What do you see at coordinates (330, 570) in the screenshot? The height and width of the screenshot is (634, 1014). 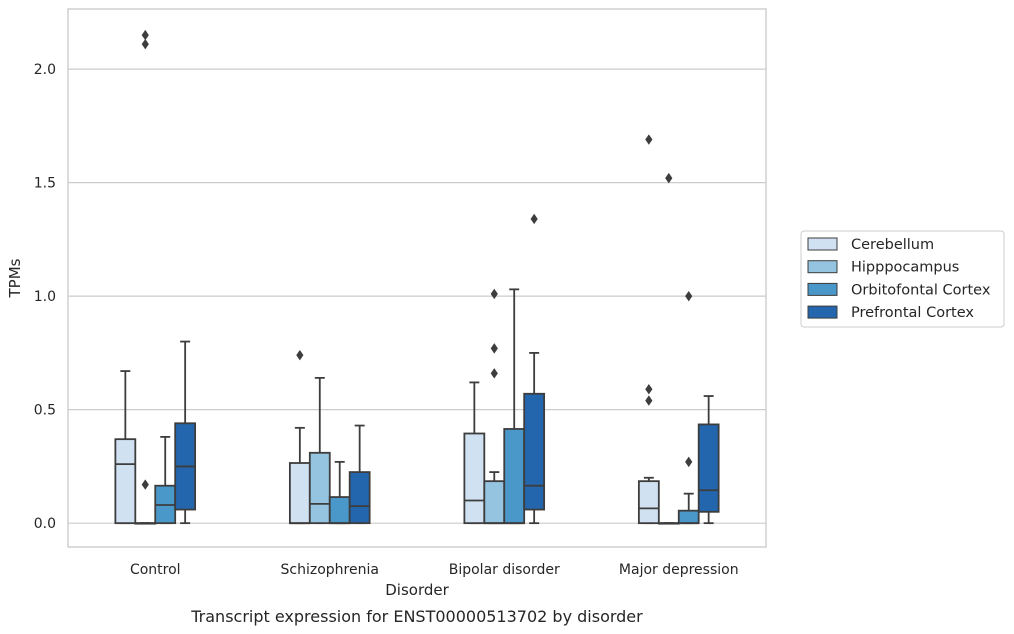 I see `x-tick-label: Schizophrenia` at bounding box center [330, 570].